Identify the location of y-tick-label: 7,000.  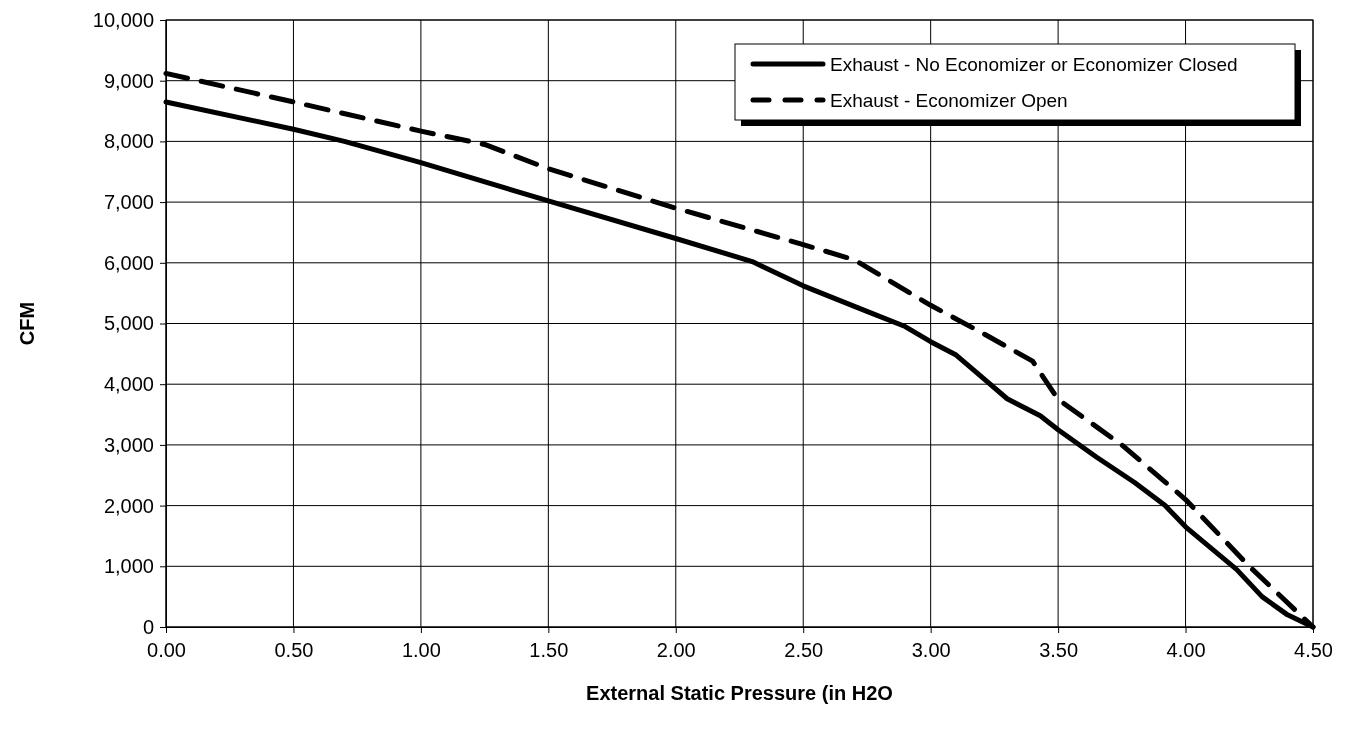
(128, 202).